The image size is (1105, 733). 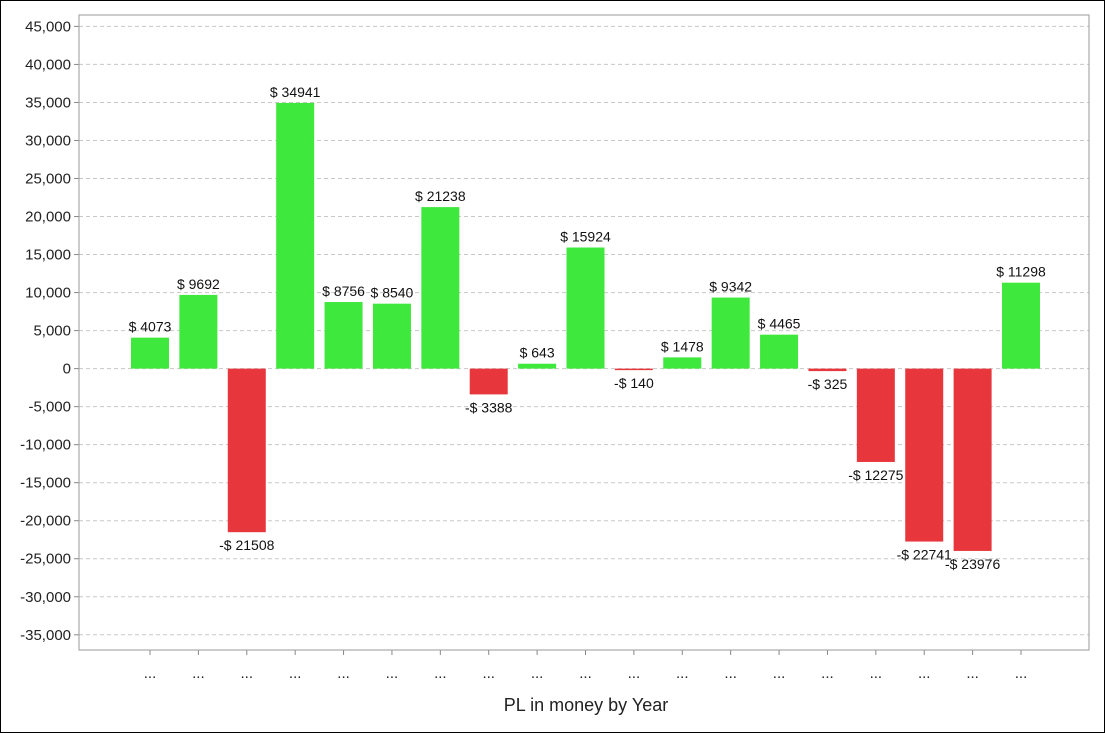 What do you see at coordinates (48, 217) in the screenshot?
I see `y-tick-label: 20,000` at bounding box center [48, 217].